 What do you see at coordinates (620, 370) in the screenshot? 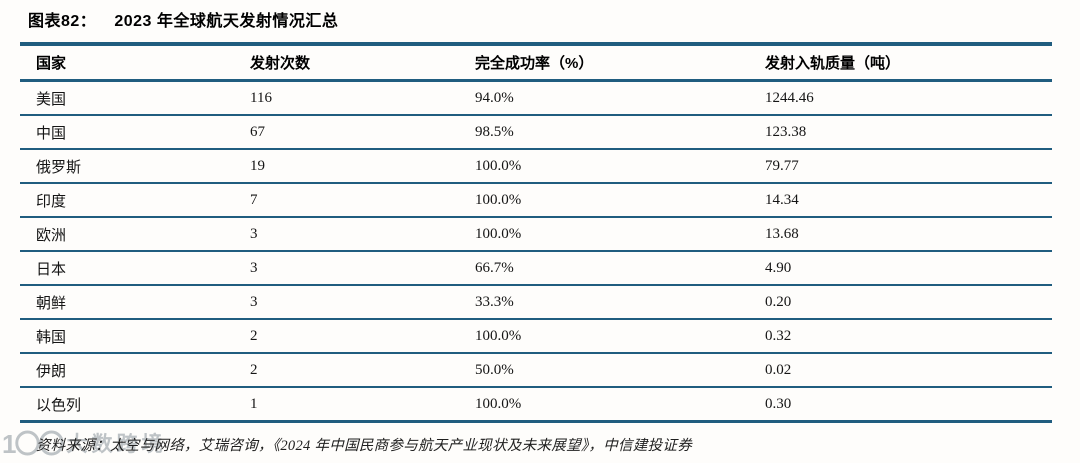
I see `cell-success-rate: 50.0%` at bounding box center [620, 370].